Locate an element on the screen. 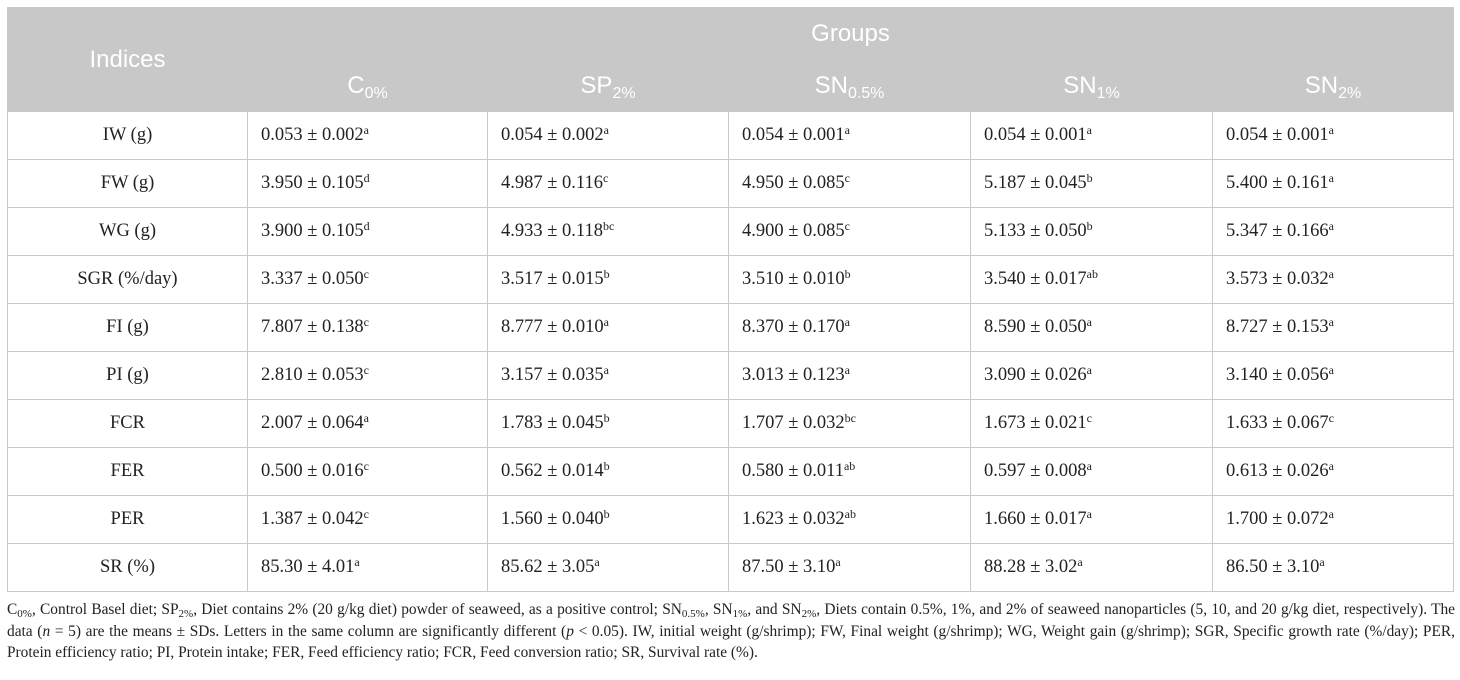  row-label: PER is located at coordinates (127, 519).